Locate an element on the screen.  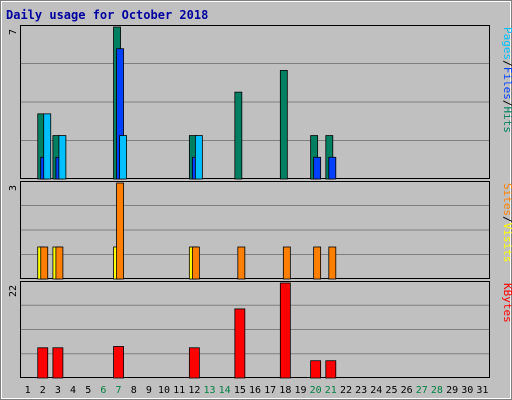
x-tick-label-31: 31 is located at coordinates (482, 390).